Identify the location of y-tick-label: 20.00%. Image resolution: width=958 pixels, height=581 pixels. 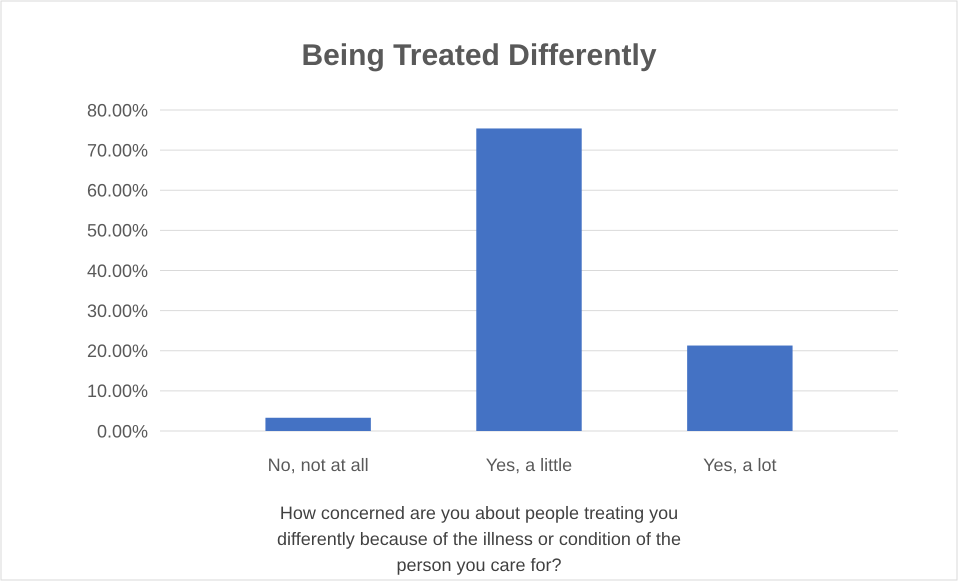
(117, 351).